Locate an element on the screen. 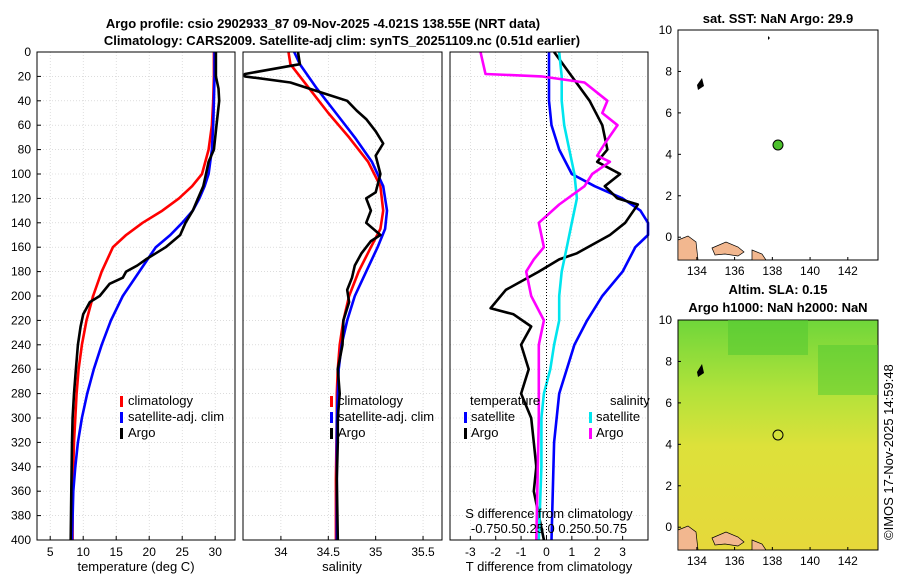  ytick-label: 20 is located at coordinates (25, 76).